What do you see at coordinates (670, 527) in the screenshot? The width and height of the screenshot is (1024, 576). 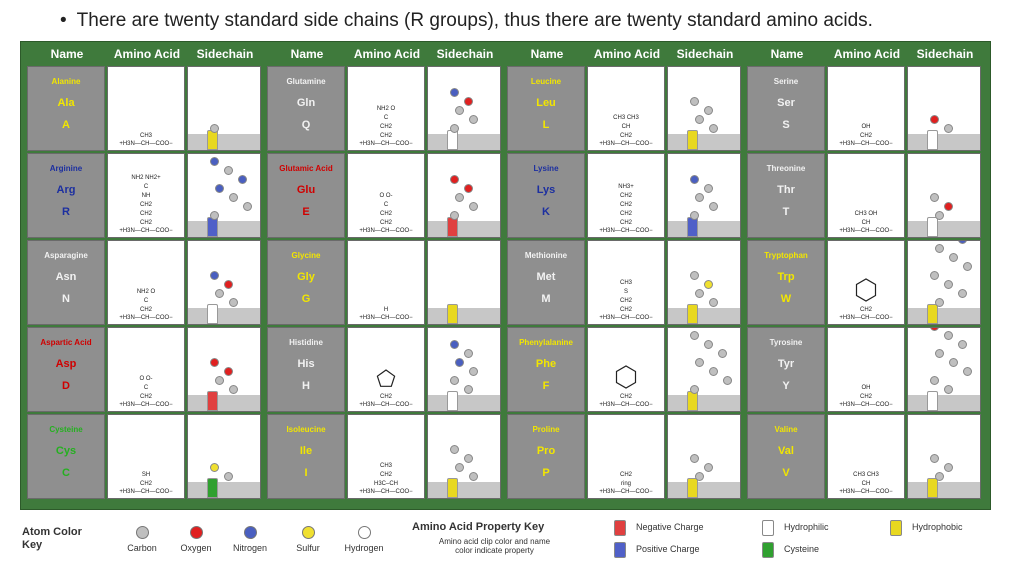 I see `property-key-label: Negative Charge` at bounding box center [670, 527].